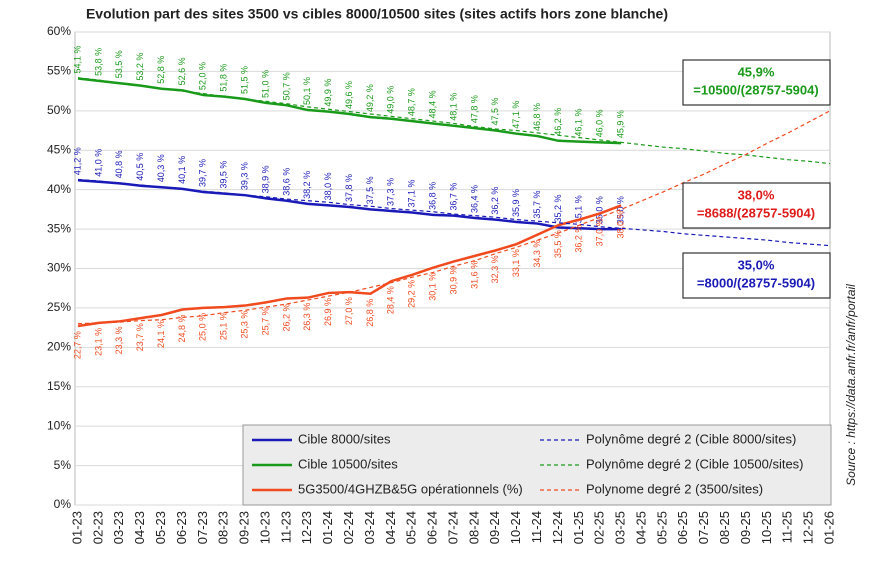  What do you see at coordinates (224, 326) in the screenshot?
I see `data-label: 25,1 %` at bounding box center [224, 326].